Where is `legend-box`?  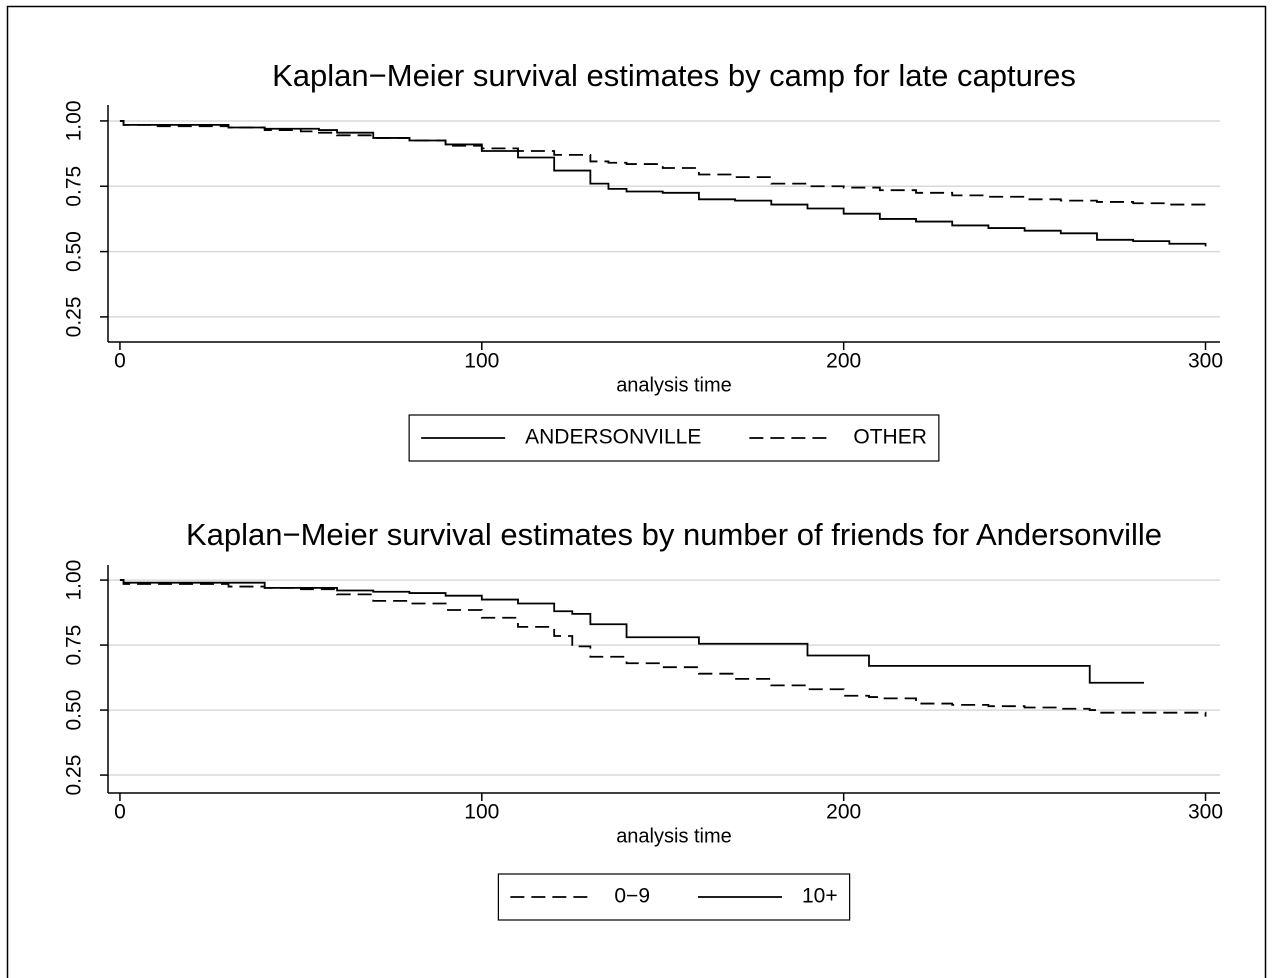 legend-box is located at coordinates (674, 897).